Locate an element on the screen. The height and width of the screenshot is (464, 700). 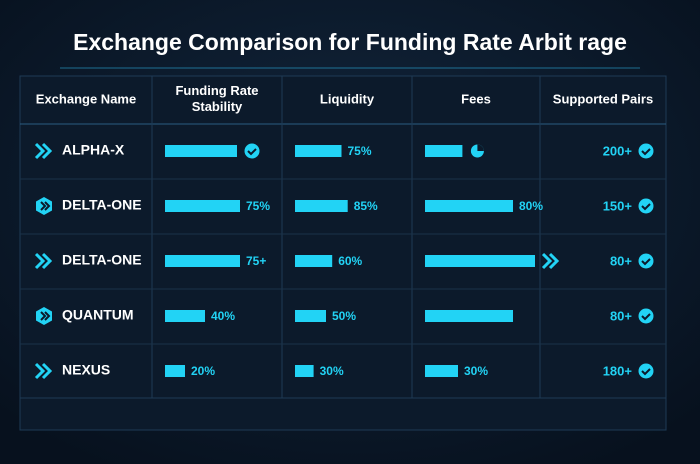
row: DELTA-ONE 75% 85% 80% 150+ is located at coordinates (343, 196).